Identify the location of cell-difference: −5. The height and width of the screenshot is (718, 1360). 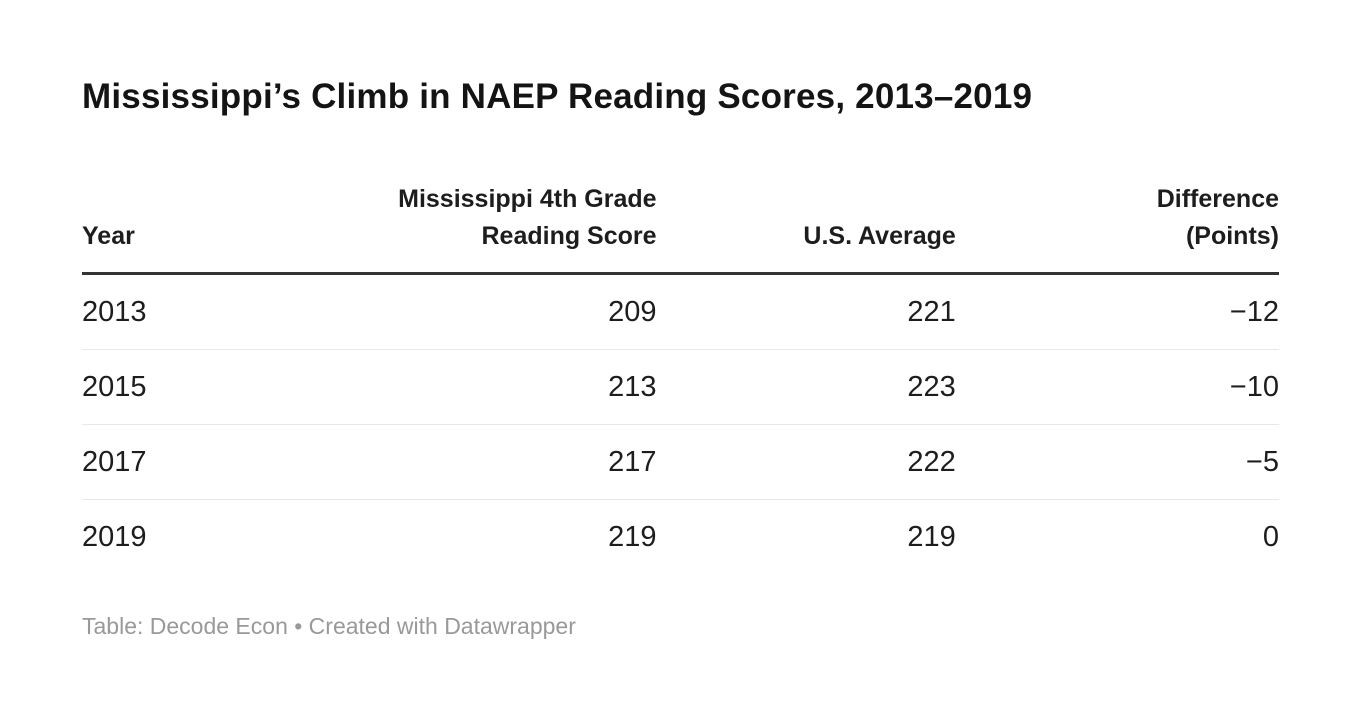
(1117, 462).